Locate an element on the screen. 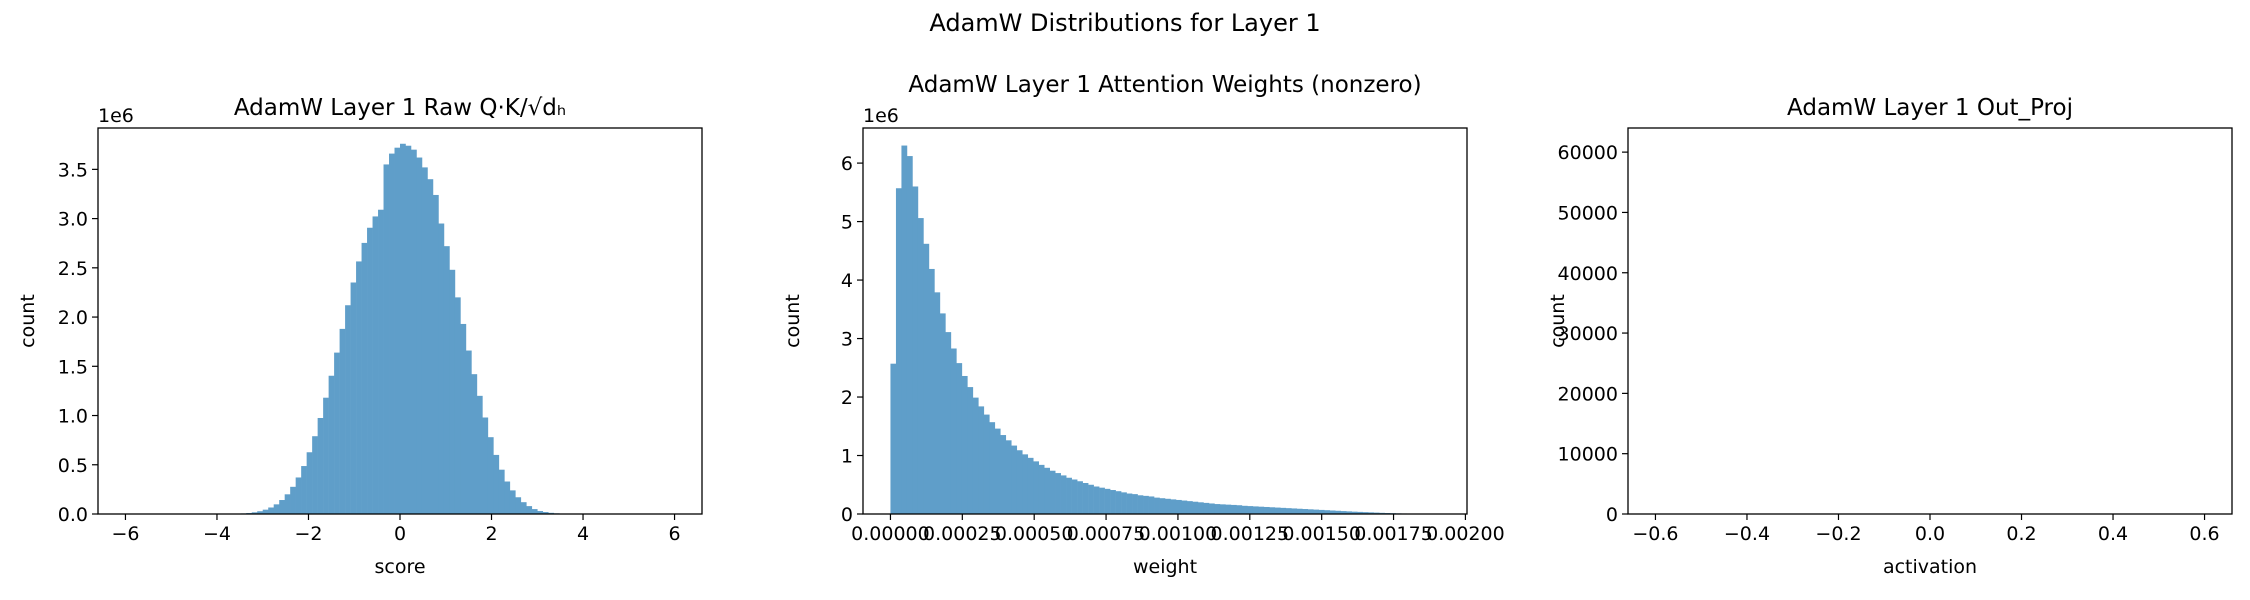 Image resolution: width=2250 pixels, height=600 pixels. x-tick-label: −0.2 is located at coordinates (1838, 534).